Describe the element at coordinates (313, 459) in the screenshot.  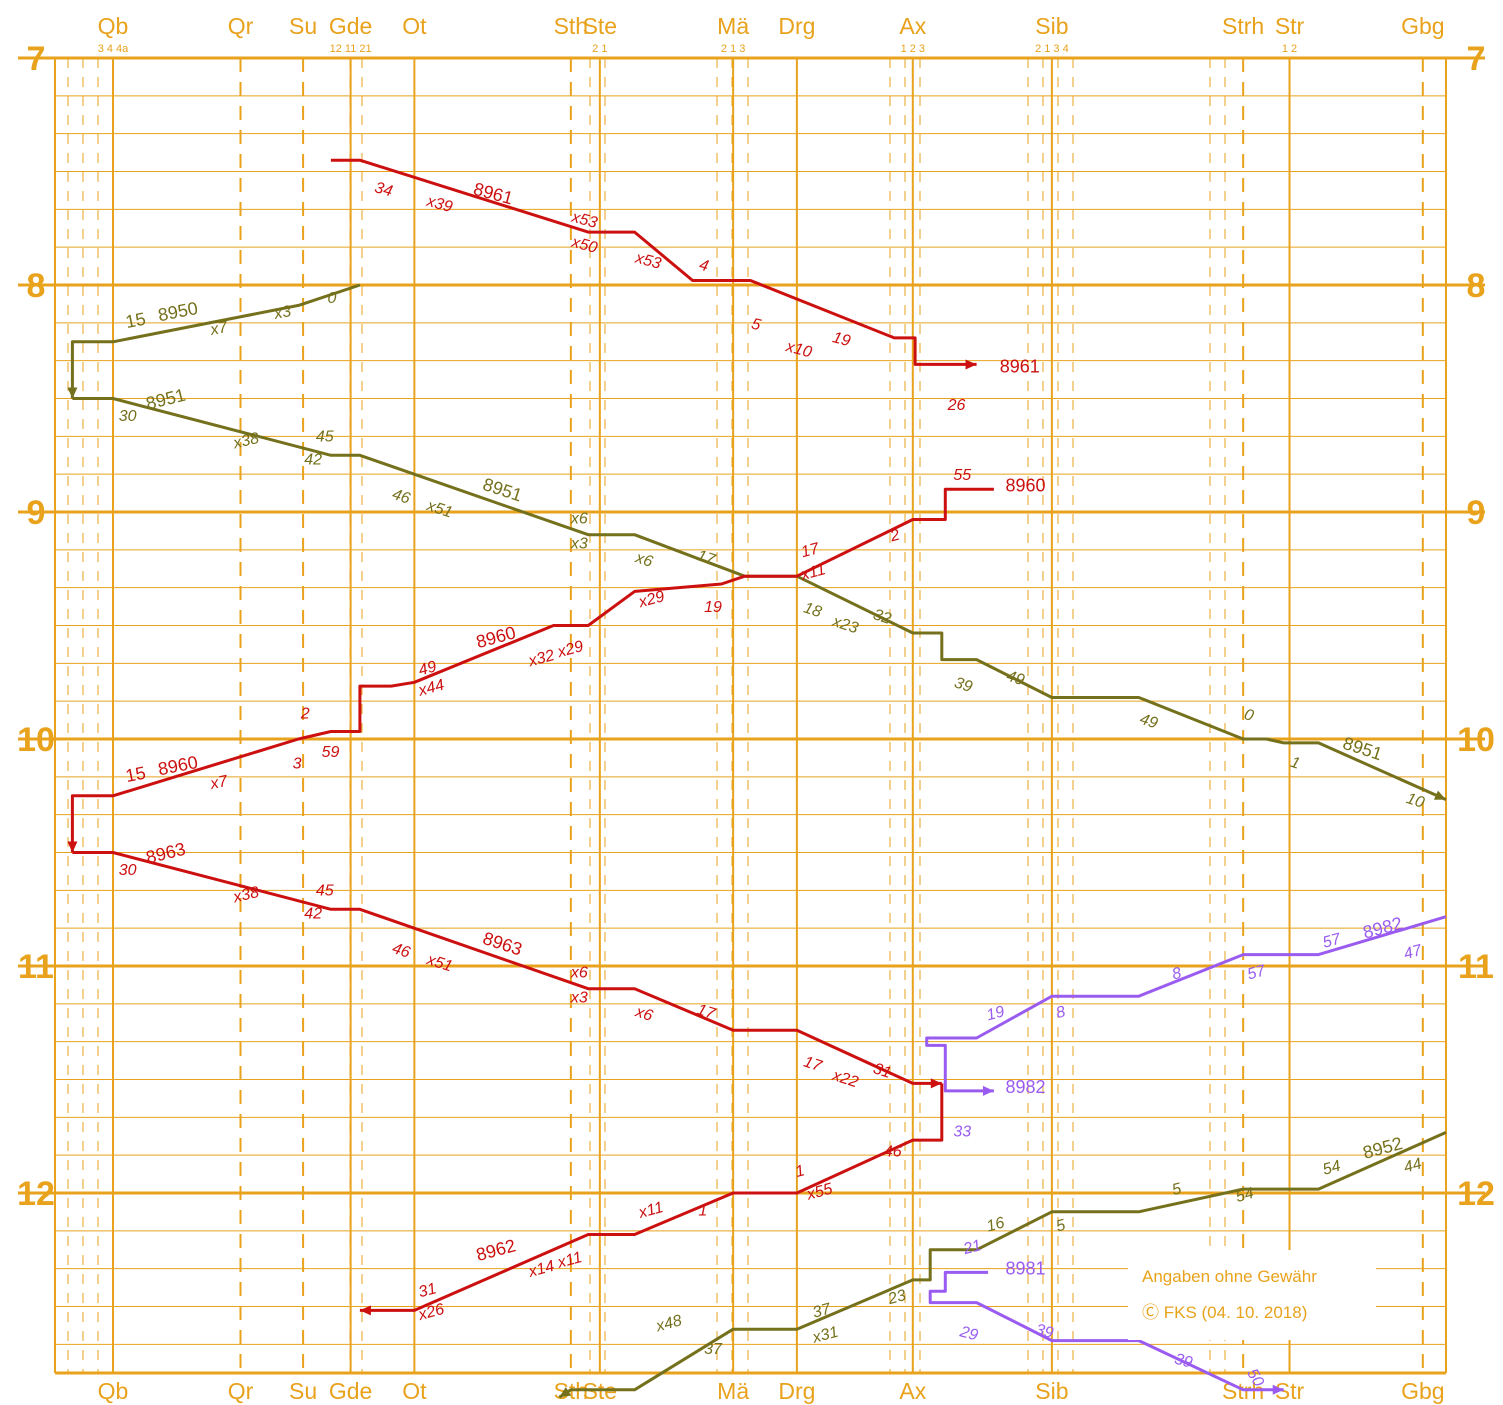
I see `time-label: 42` at that location.